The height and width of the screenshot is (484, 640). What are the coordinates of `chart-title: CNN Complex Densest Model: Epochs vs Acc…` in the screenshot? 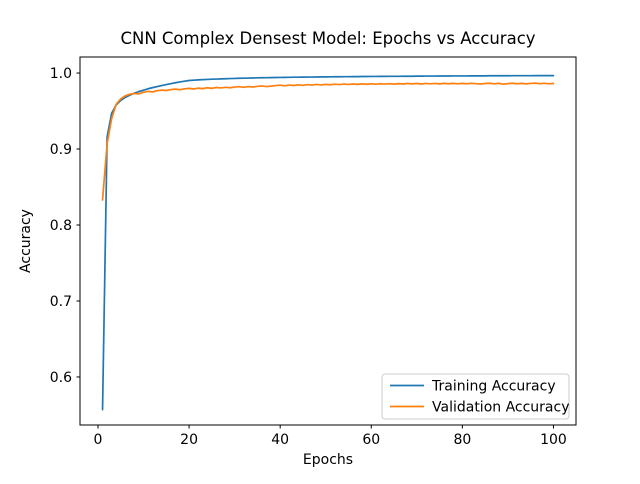 It's located at (327, 38).